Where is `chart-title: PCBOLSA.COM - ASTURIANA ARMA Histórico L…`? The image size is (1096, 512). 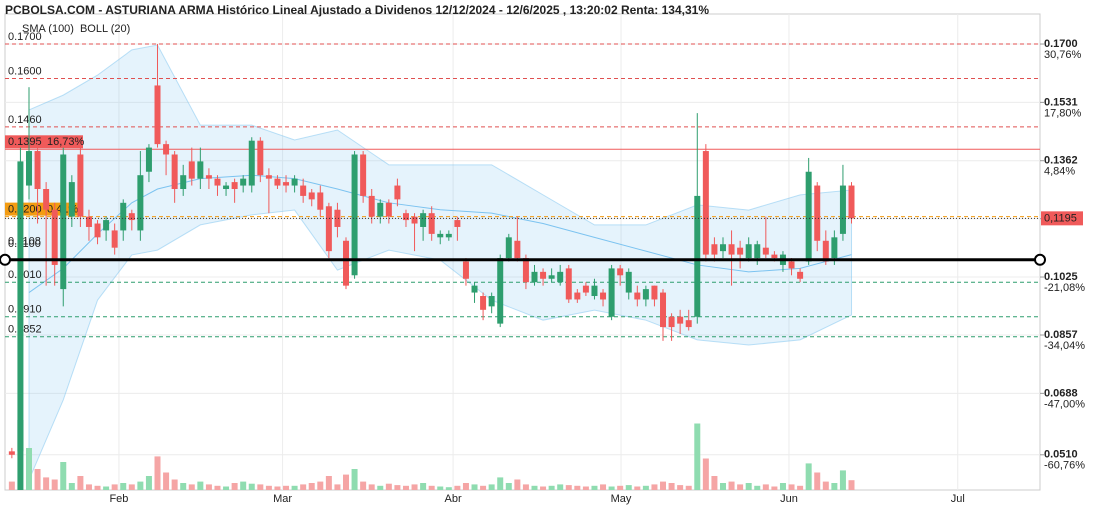 chart-title: PCBOLSA.COM - ASTURIANA ARMA Histórico L… is located at coordinates (357, 10).